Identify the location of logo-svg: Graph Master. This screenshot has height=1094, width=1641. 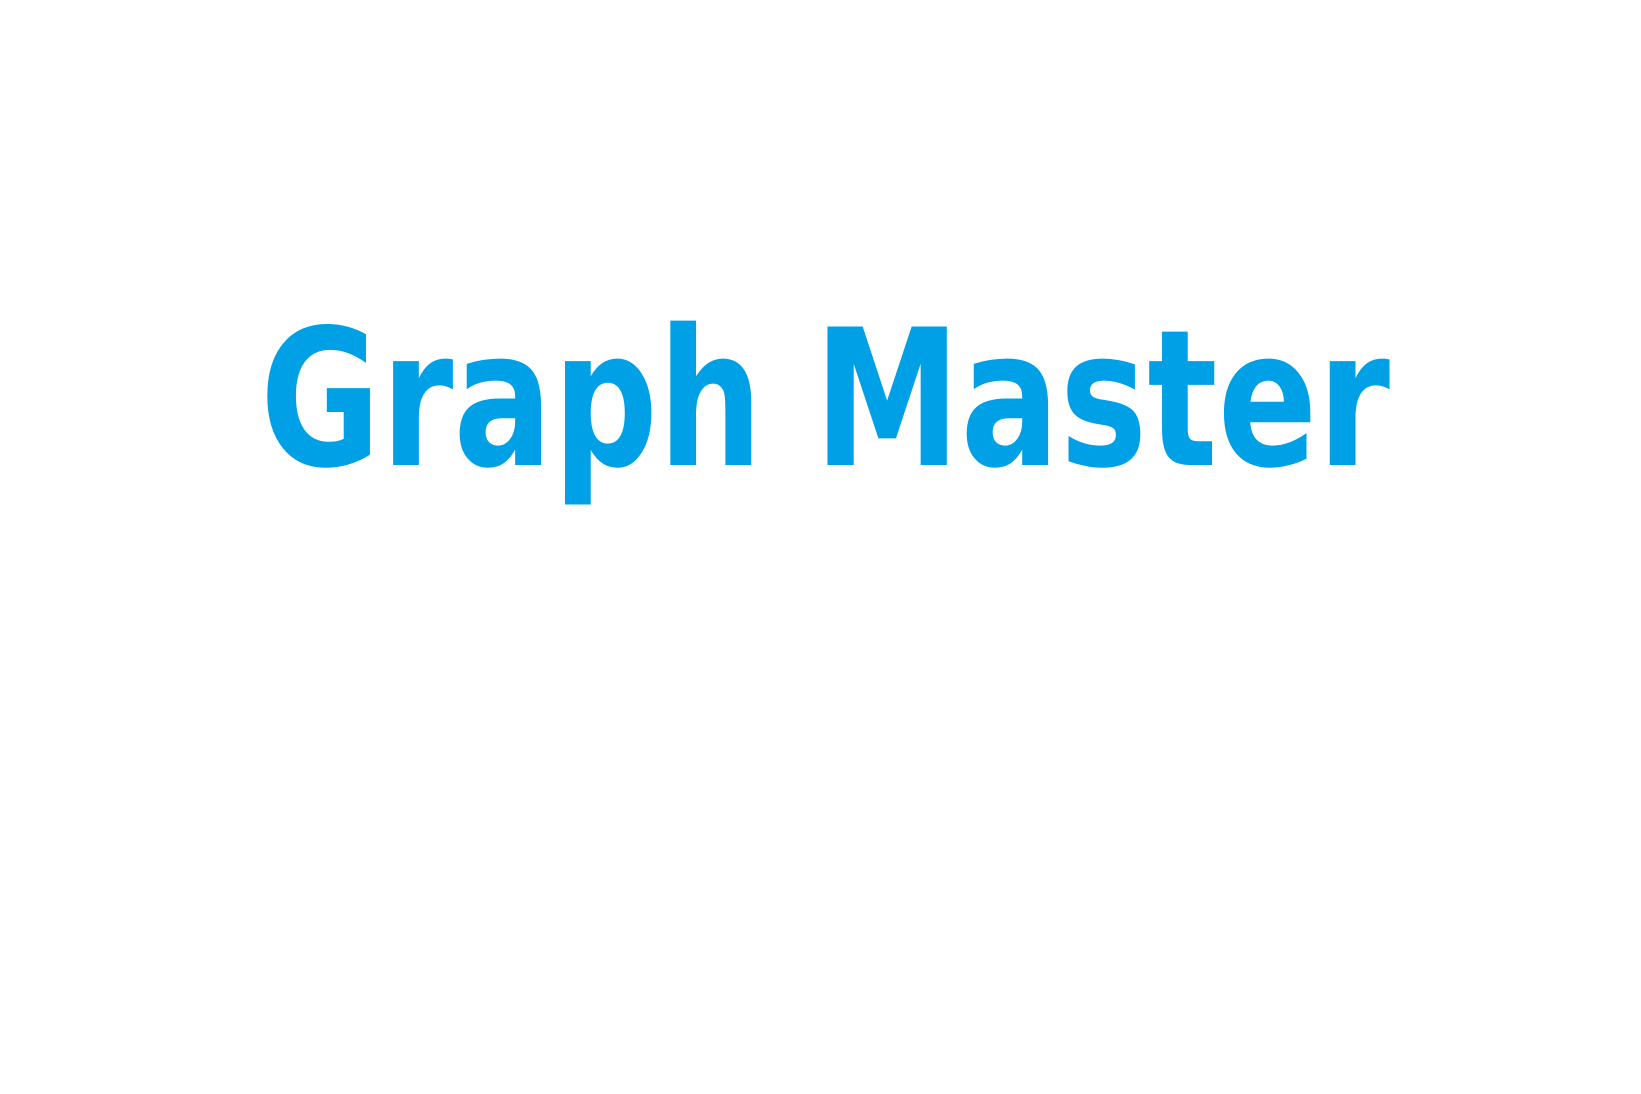
(825, 405).